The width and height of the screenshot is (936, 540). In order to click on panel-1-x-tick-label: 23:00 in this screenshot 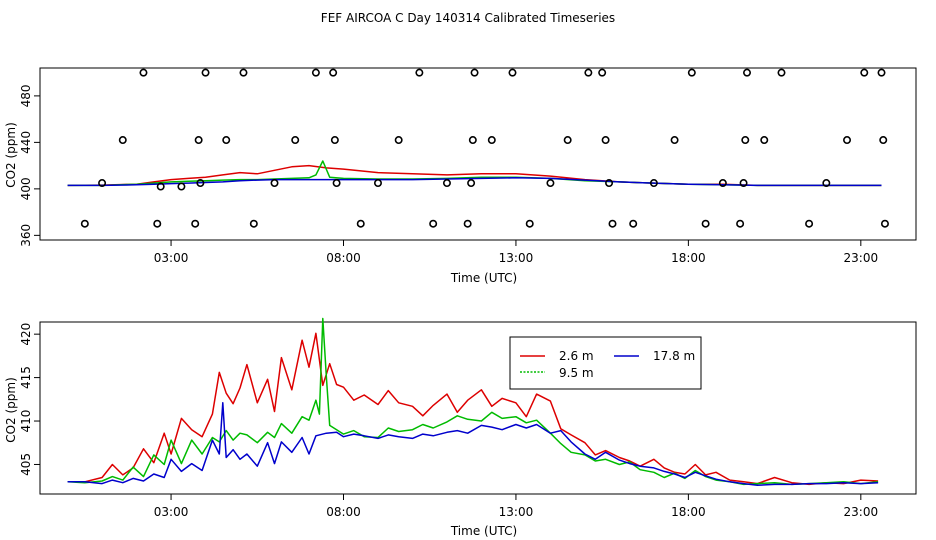, I will do `click(861, 258)`.